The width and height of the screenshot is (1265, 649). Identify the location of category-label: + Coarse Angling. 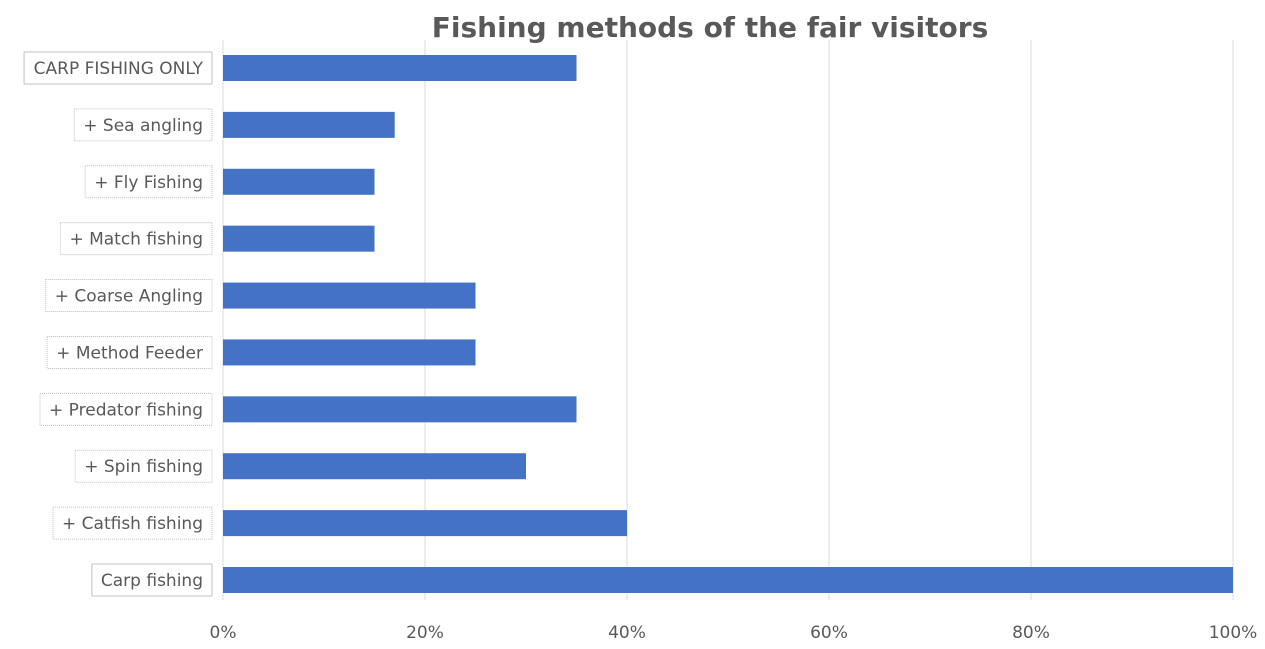
(129, 296).